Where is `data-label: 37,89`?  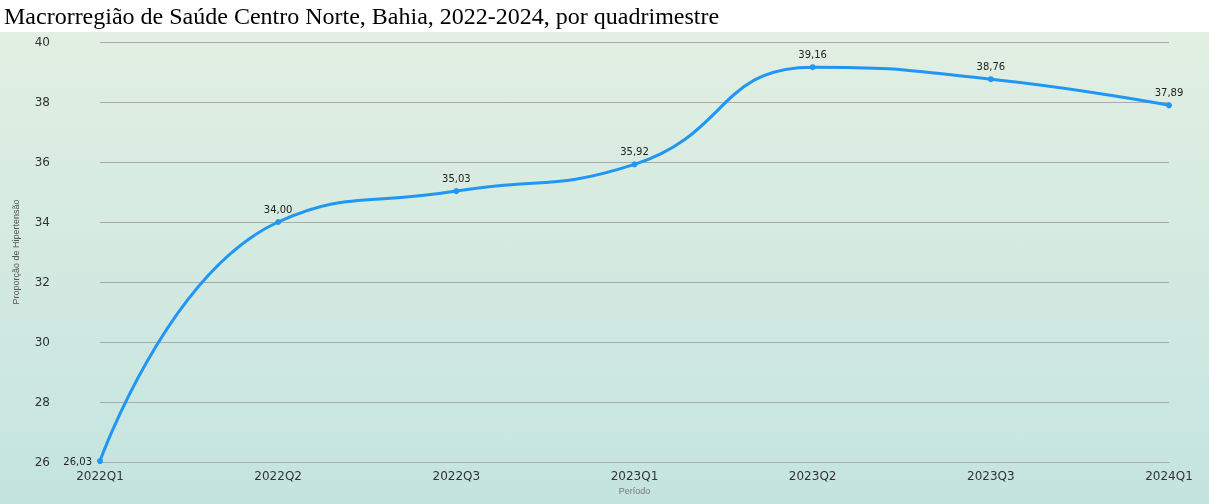 data-label: 37,89 is located at coordinates (1169, 92).